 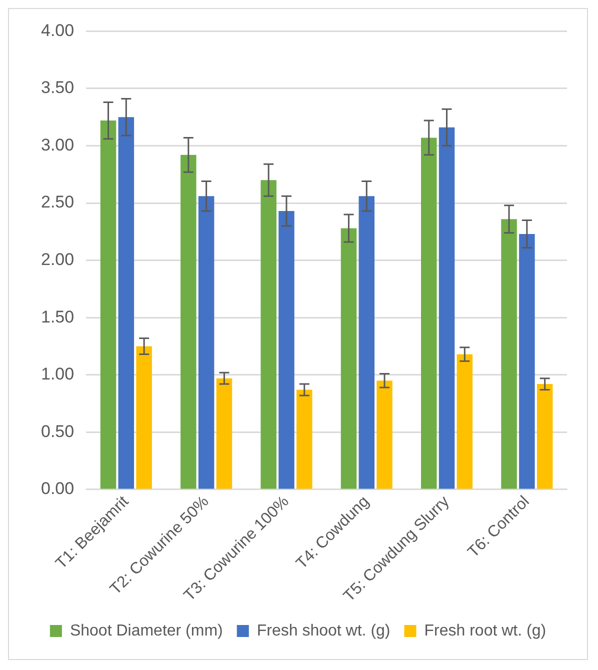 What do you see at coordinates (57, 431) in the screenshot?
I see `y-tick-label: 0.50` at bounding box center [57, 431].